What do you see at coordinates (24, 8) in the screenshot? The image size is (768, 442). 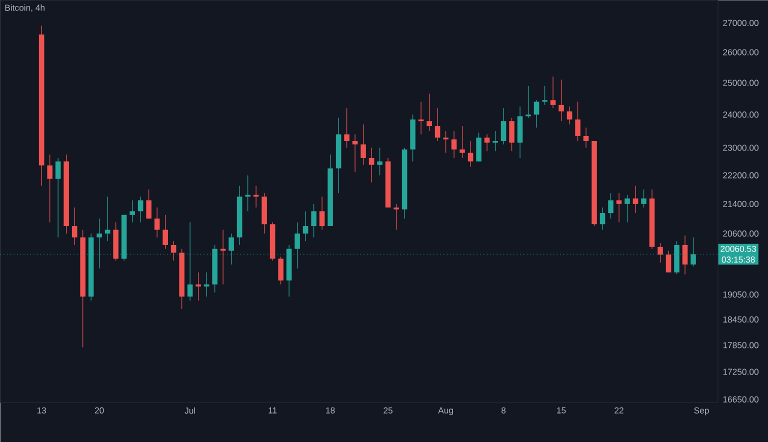 I see `chart-title: Bitcoin, 4h` at bounding box center [24, 8].